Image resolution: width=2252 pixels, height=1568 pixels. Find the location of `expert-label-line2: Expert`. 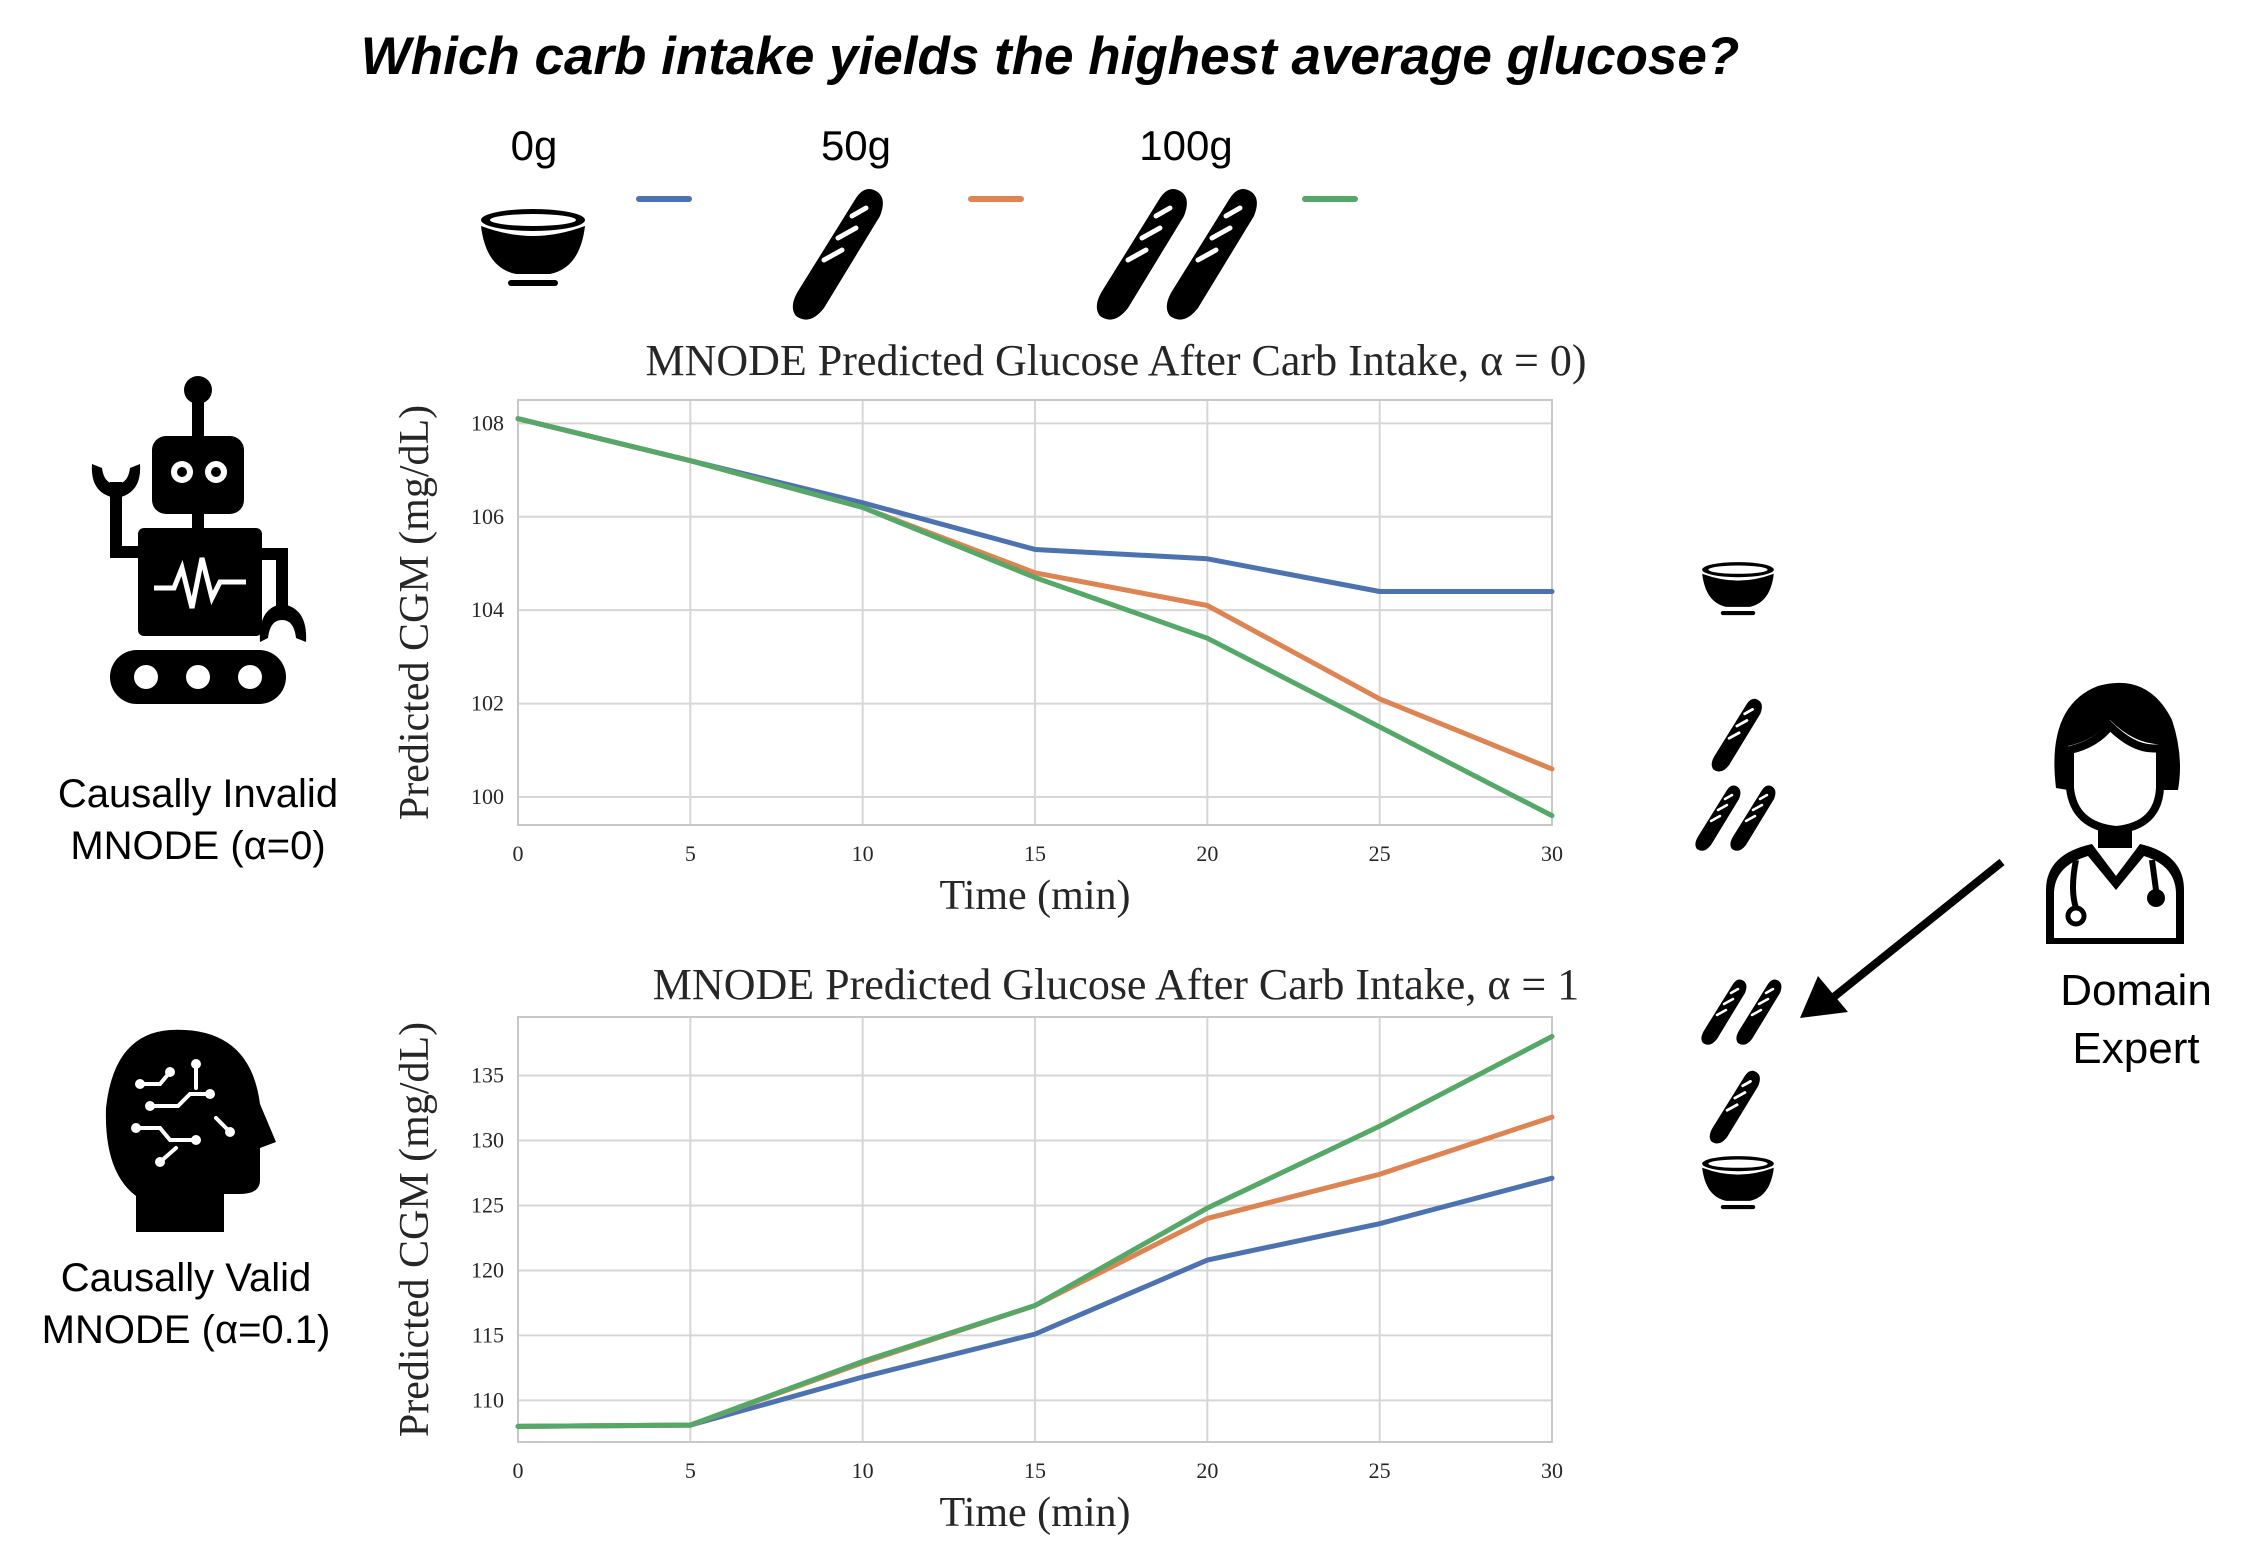

expert-label-line2: Expert is located at coordinates (2136, 1048).